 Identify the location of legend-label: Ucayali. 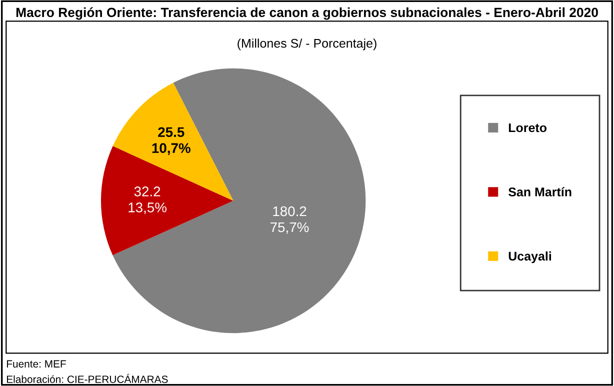
(530, 257).